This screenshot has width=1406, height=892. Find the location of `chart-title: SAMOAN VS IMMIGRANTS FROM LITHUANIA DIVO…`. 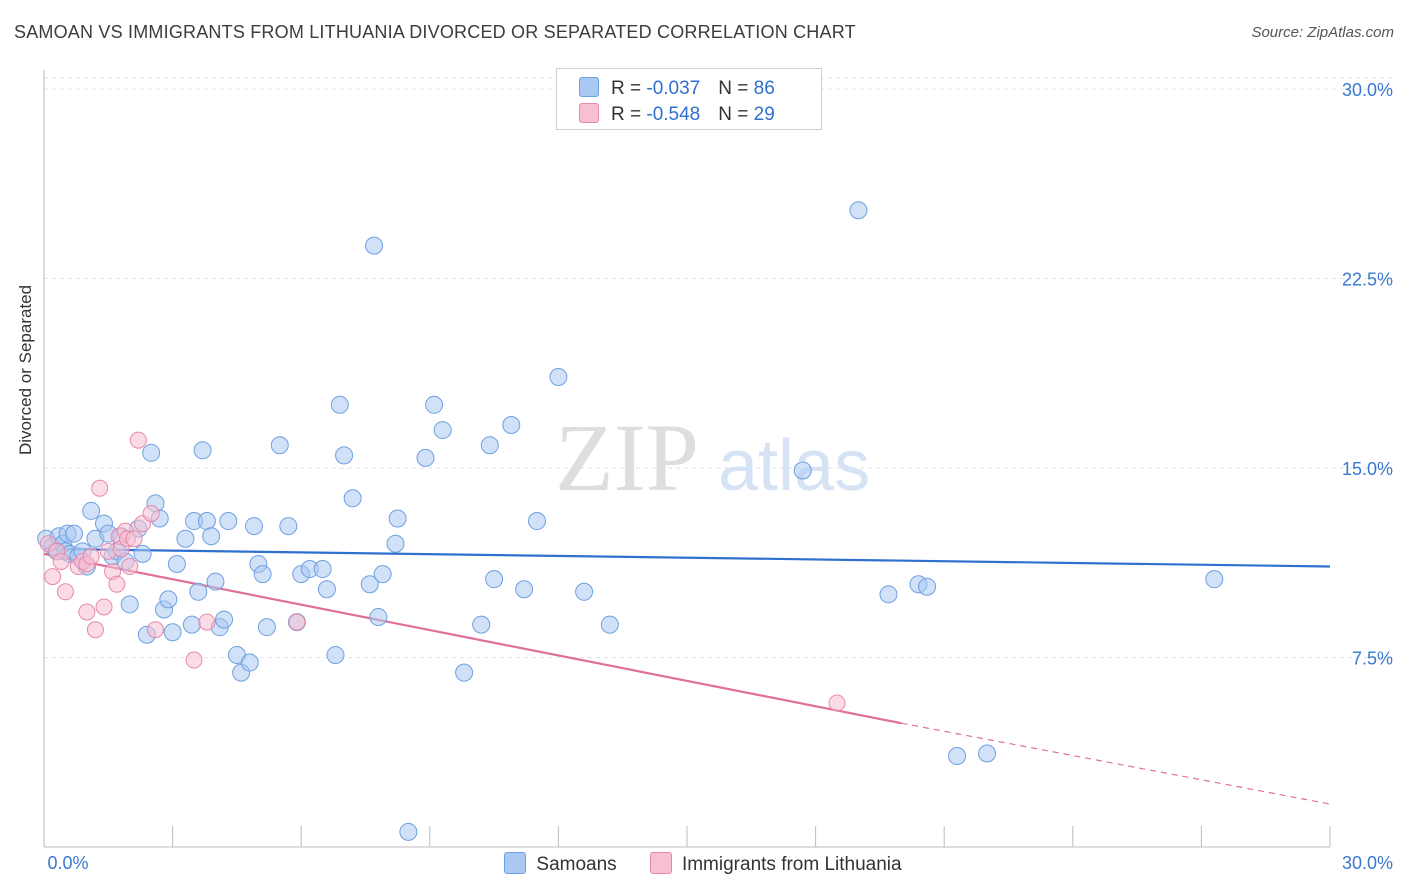

chart-title: SAMOAN VS IMMIGRANTS FROM LITHUANIA DIVO… is located at coordinates (435, 32).